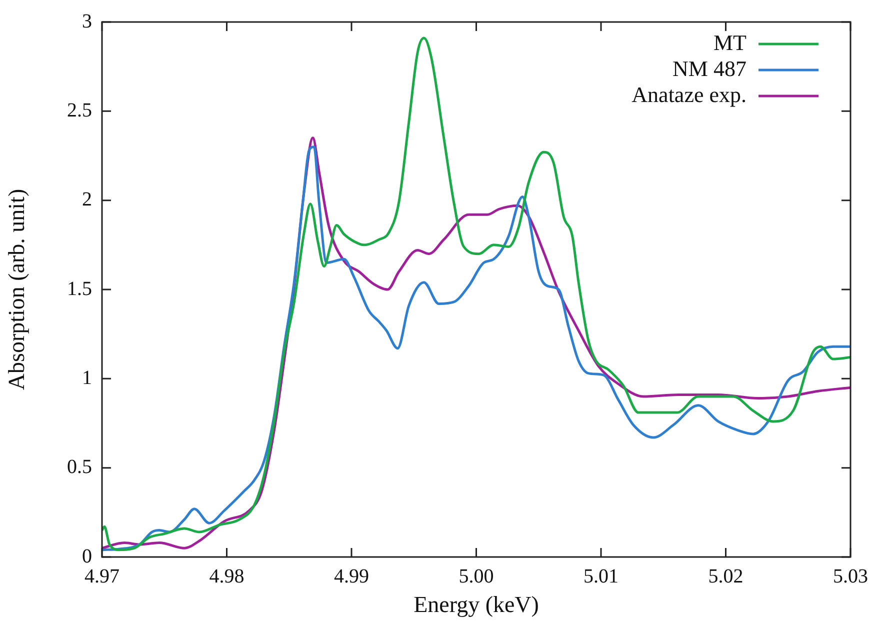 Image resolution: width=876 pixels, height=624 pixels. Describe the element at coordinates (102, 576) in the screenshot. I see `x-tick-label: 4.97` at that location.